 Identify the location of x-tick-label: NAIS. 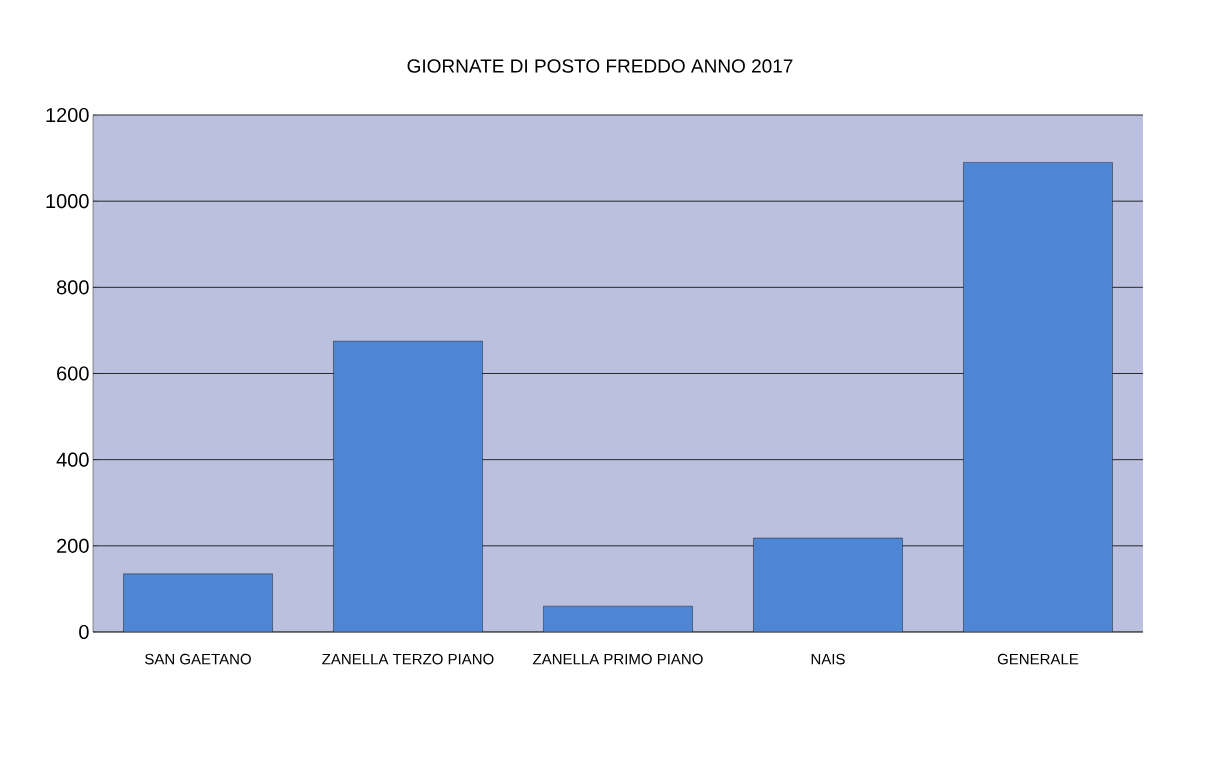
(828, 659).